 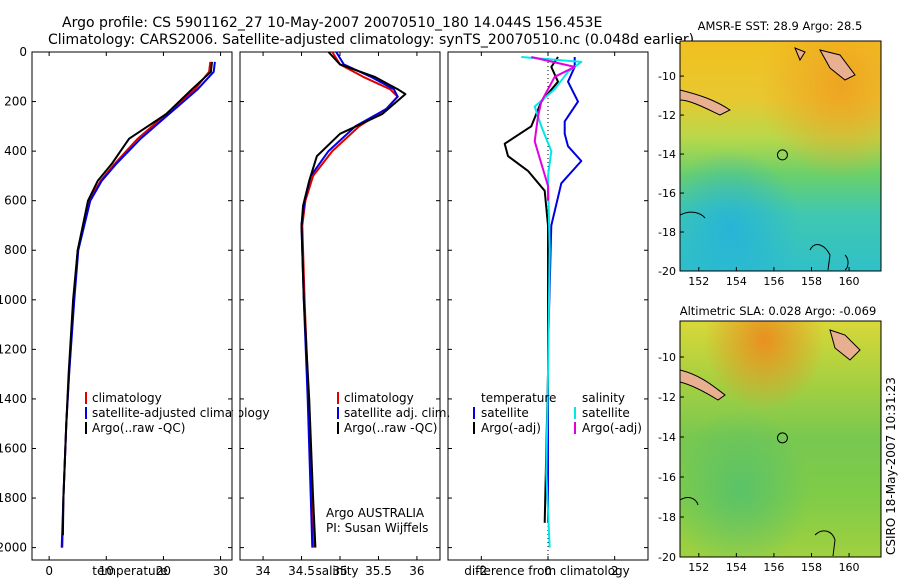 I want to click on x-tick-label: -2, so click(x=481, y=571).